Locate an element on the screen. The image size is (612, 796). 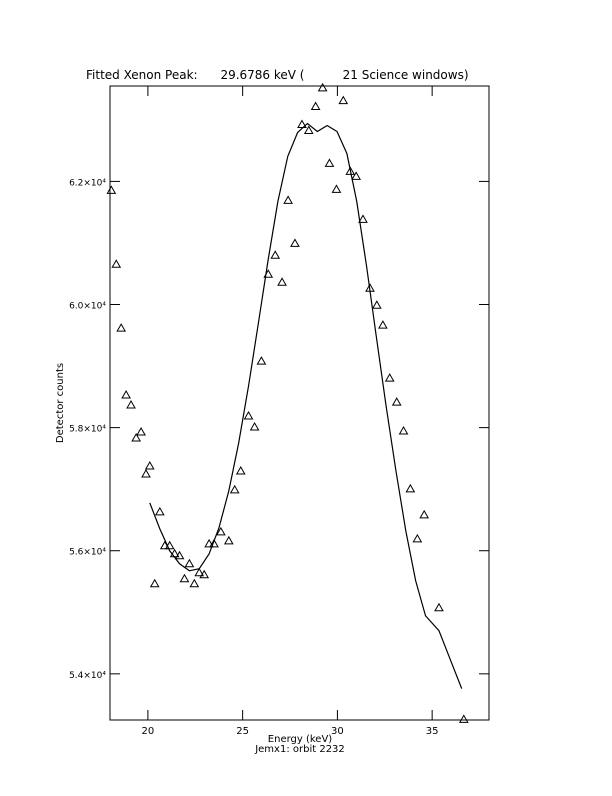
y-tick-label: 5.4×10⁴ is located at coordinates (87, 676).